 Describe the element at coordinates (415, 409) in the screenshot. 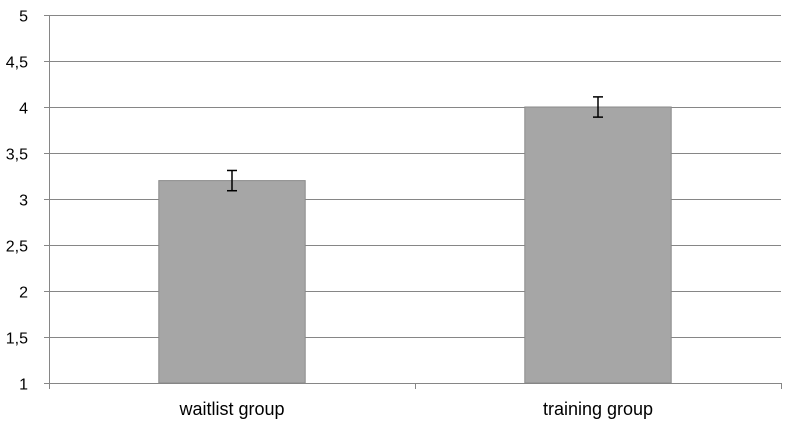

I see `x-axis-category-labels: waitlist group training group` at that location.